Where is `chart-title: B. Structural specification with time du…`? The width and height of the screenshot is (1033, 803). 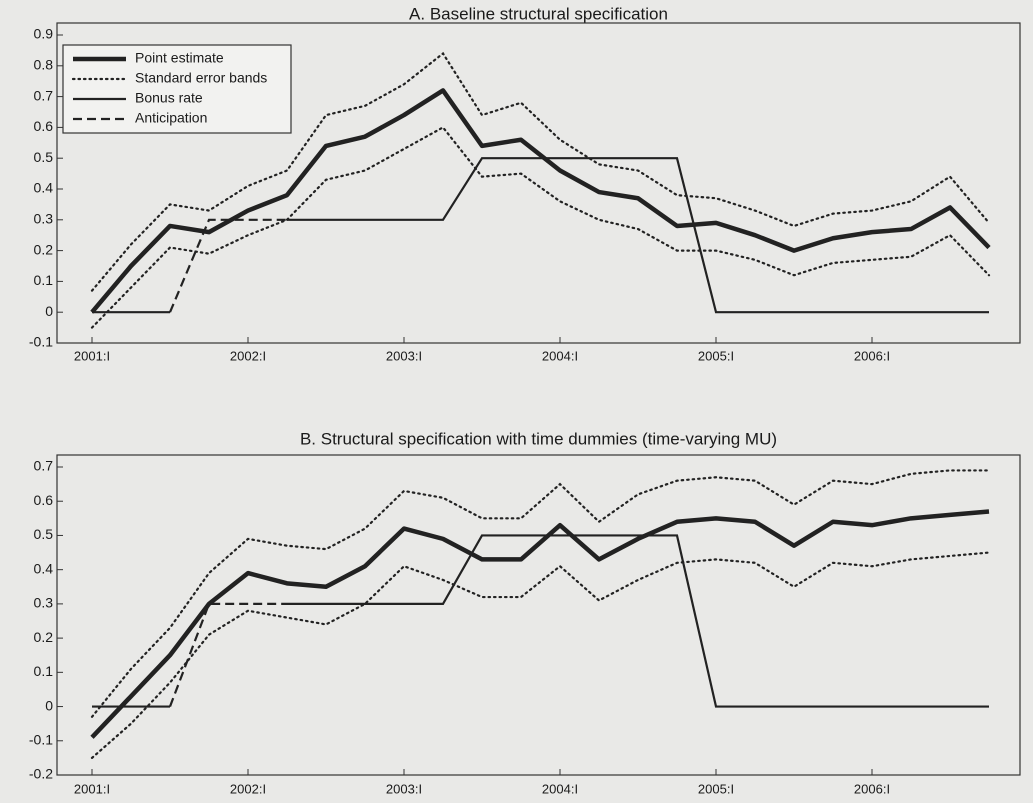
chart-title: B. Structural specification with time du… is located at coordinates (538, 438).